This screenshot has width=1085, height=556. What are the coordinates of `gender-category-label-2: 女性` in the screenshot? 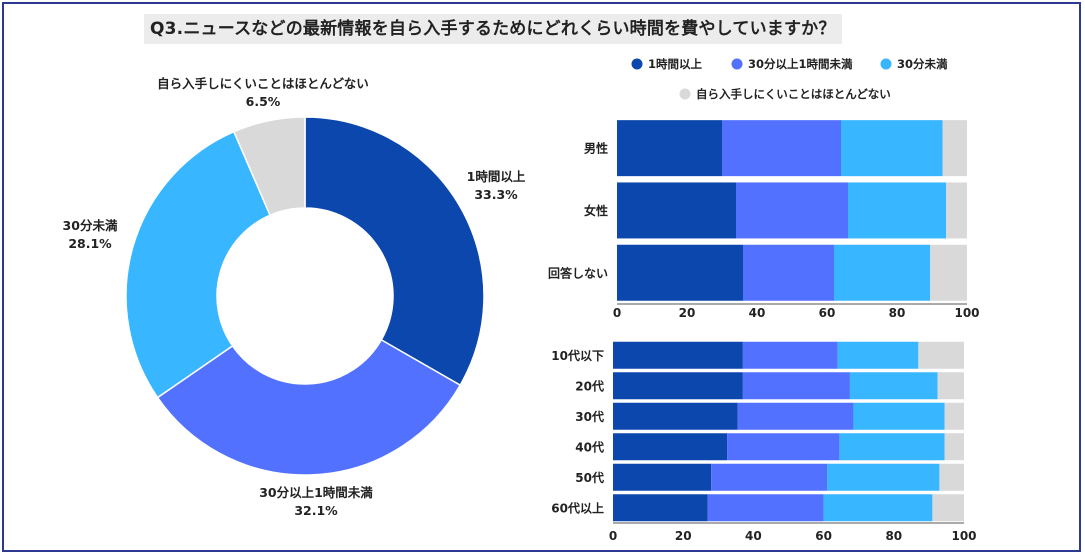 It's located at (596, 210).